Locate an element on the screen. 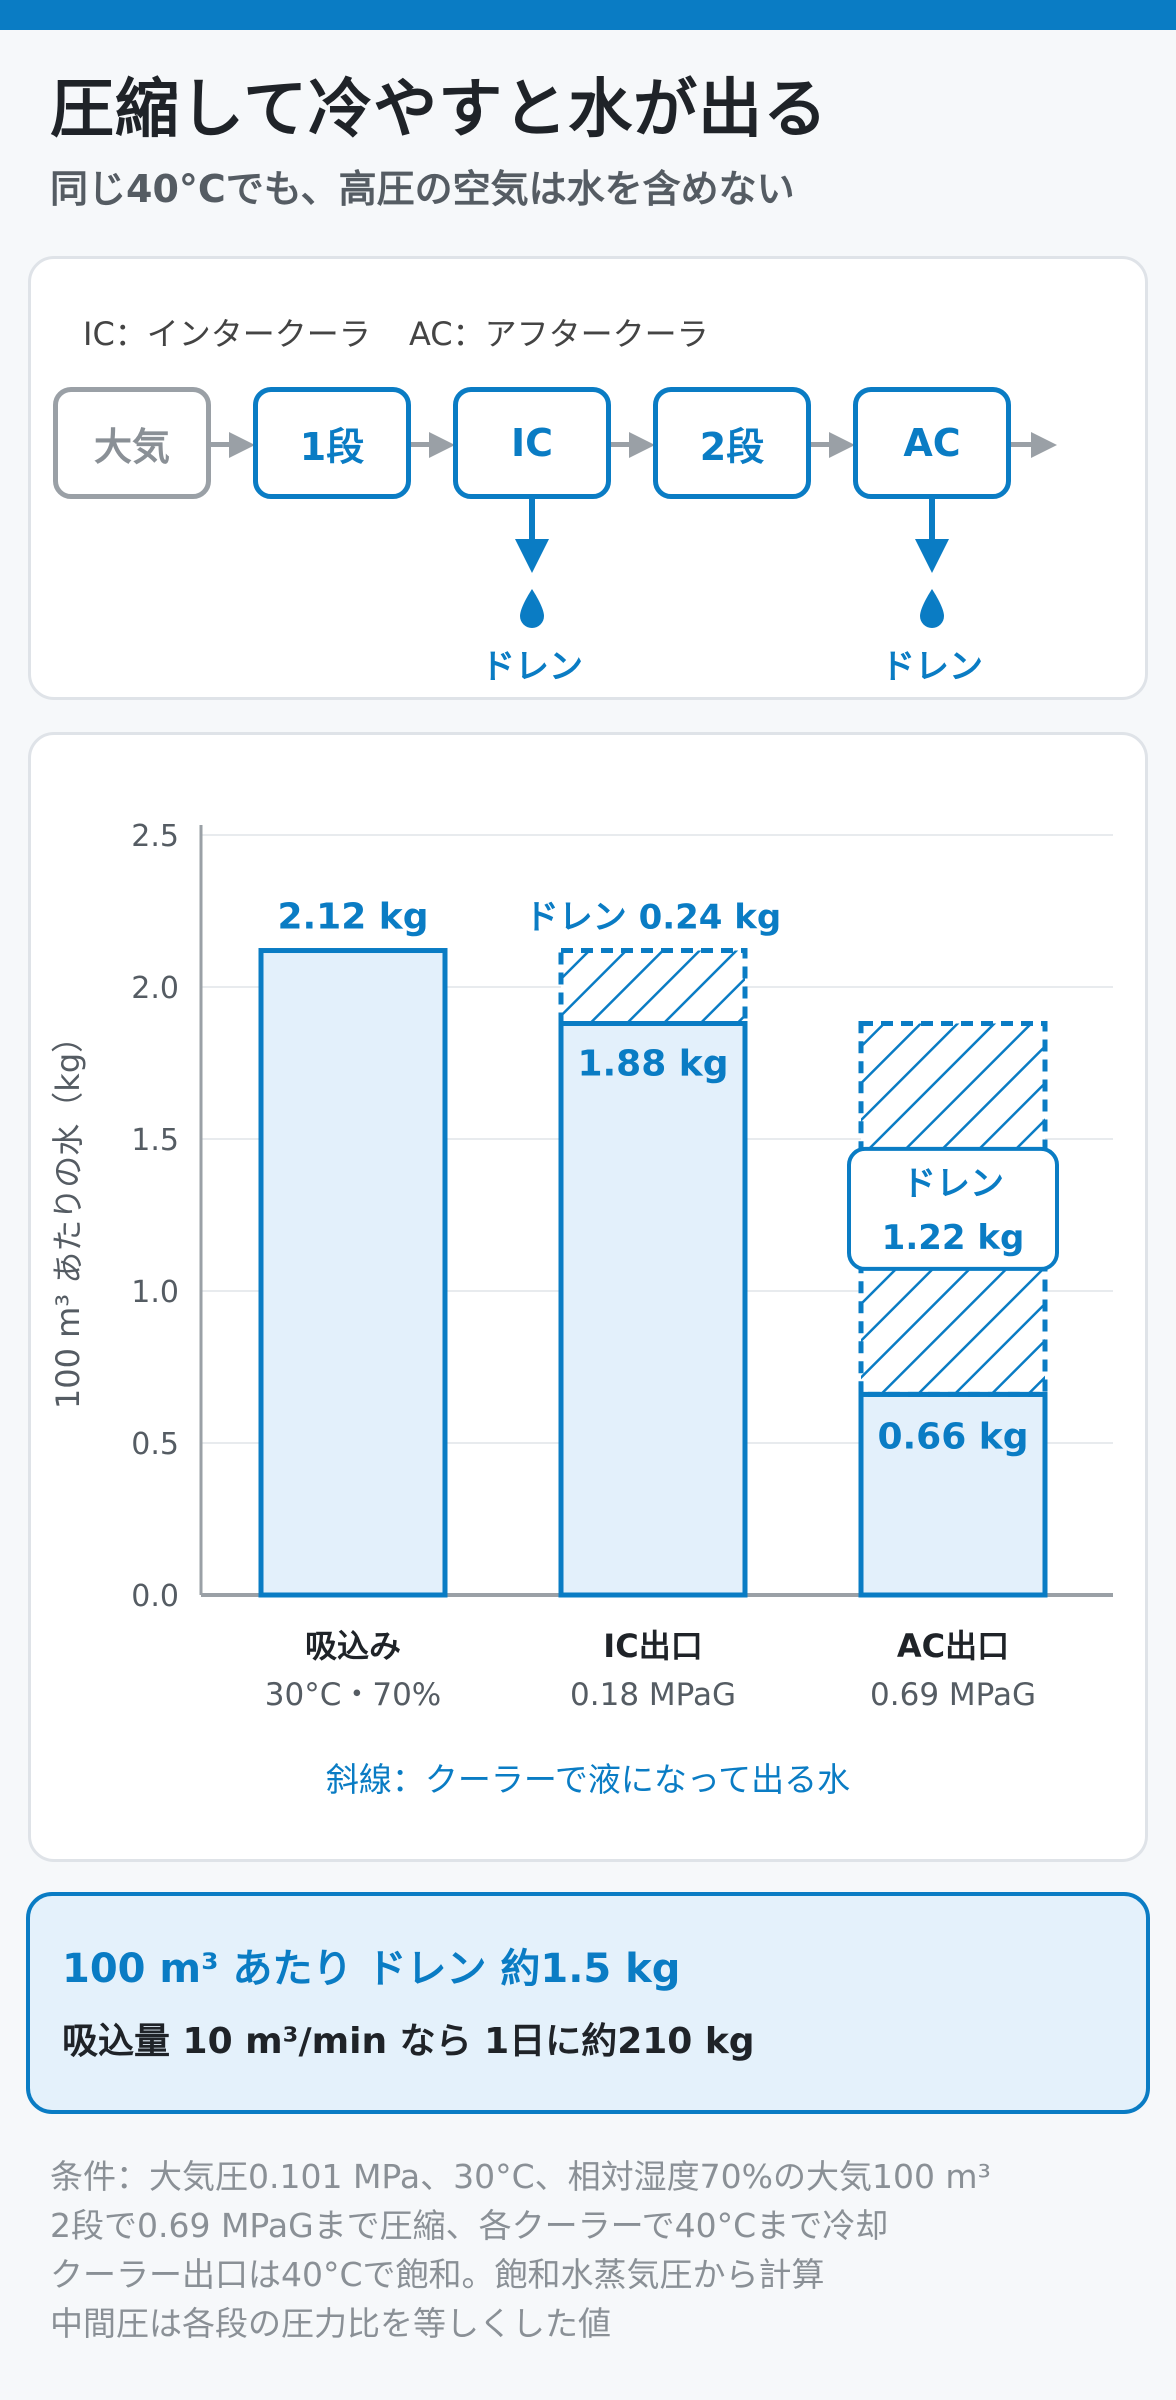 The height and width of the screenshot is (2400, 1176). top-accent-bar is located at coordinates (588, 15).